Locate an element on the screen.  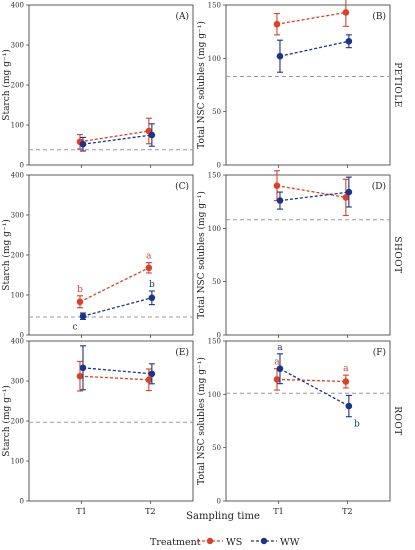
significance-letter: c is located at coordinates (74, 327).